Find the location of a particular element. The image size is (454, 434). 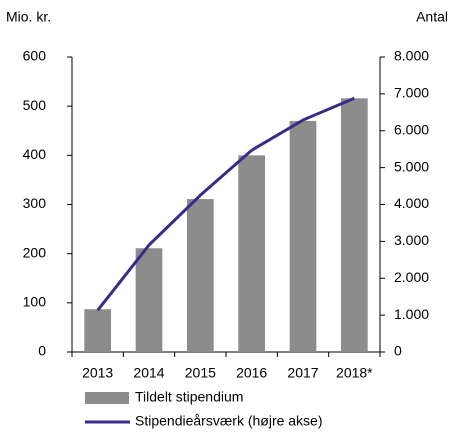

y-tick-label: 400 is located at coordinates (35, 154).